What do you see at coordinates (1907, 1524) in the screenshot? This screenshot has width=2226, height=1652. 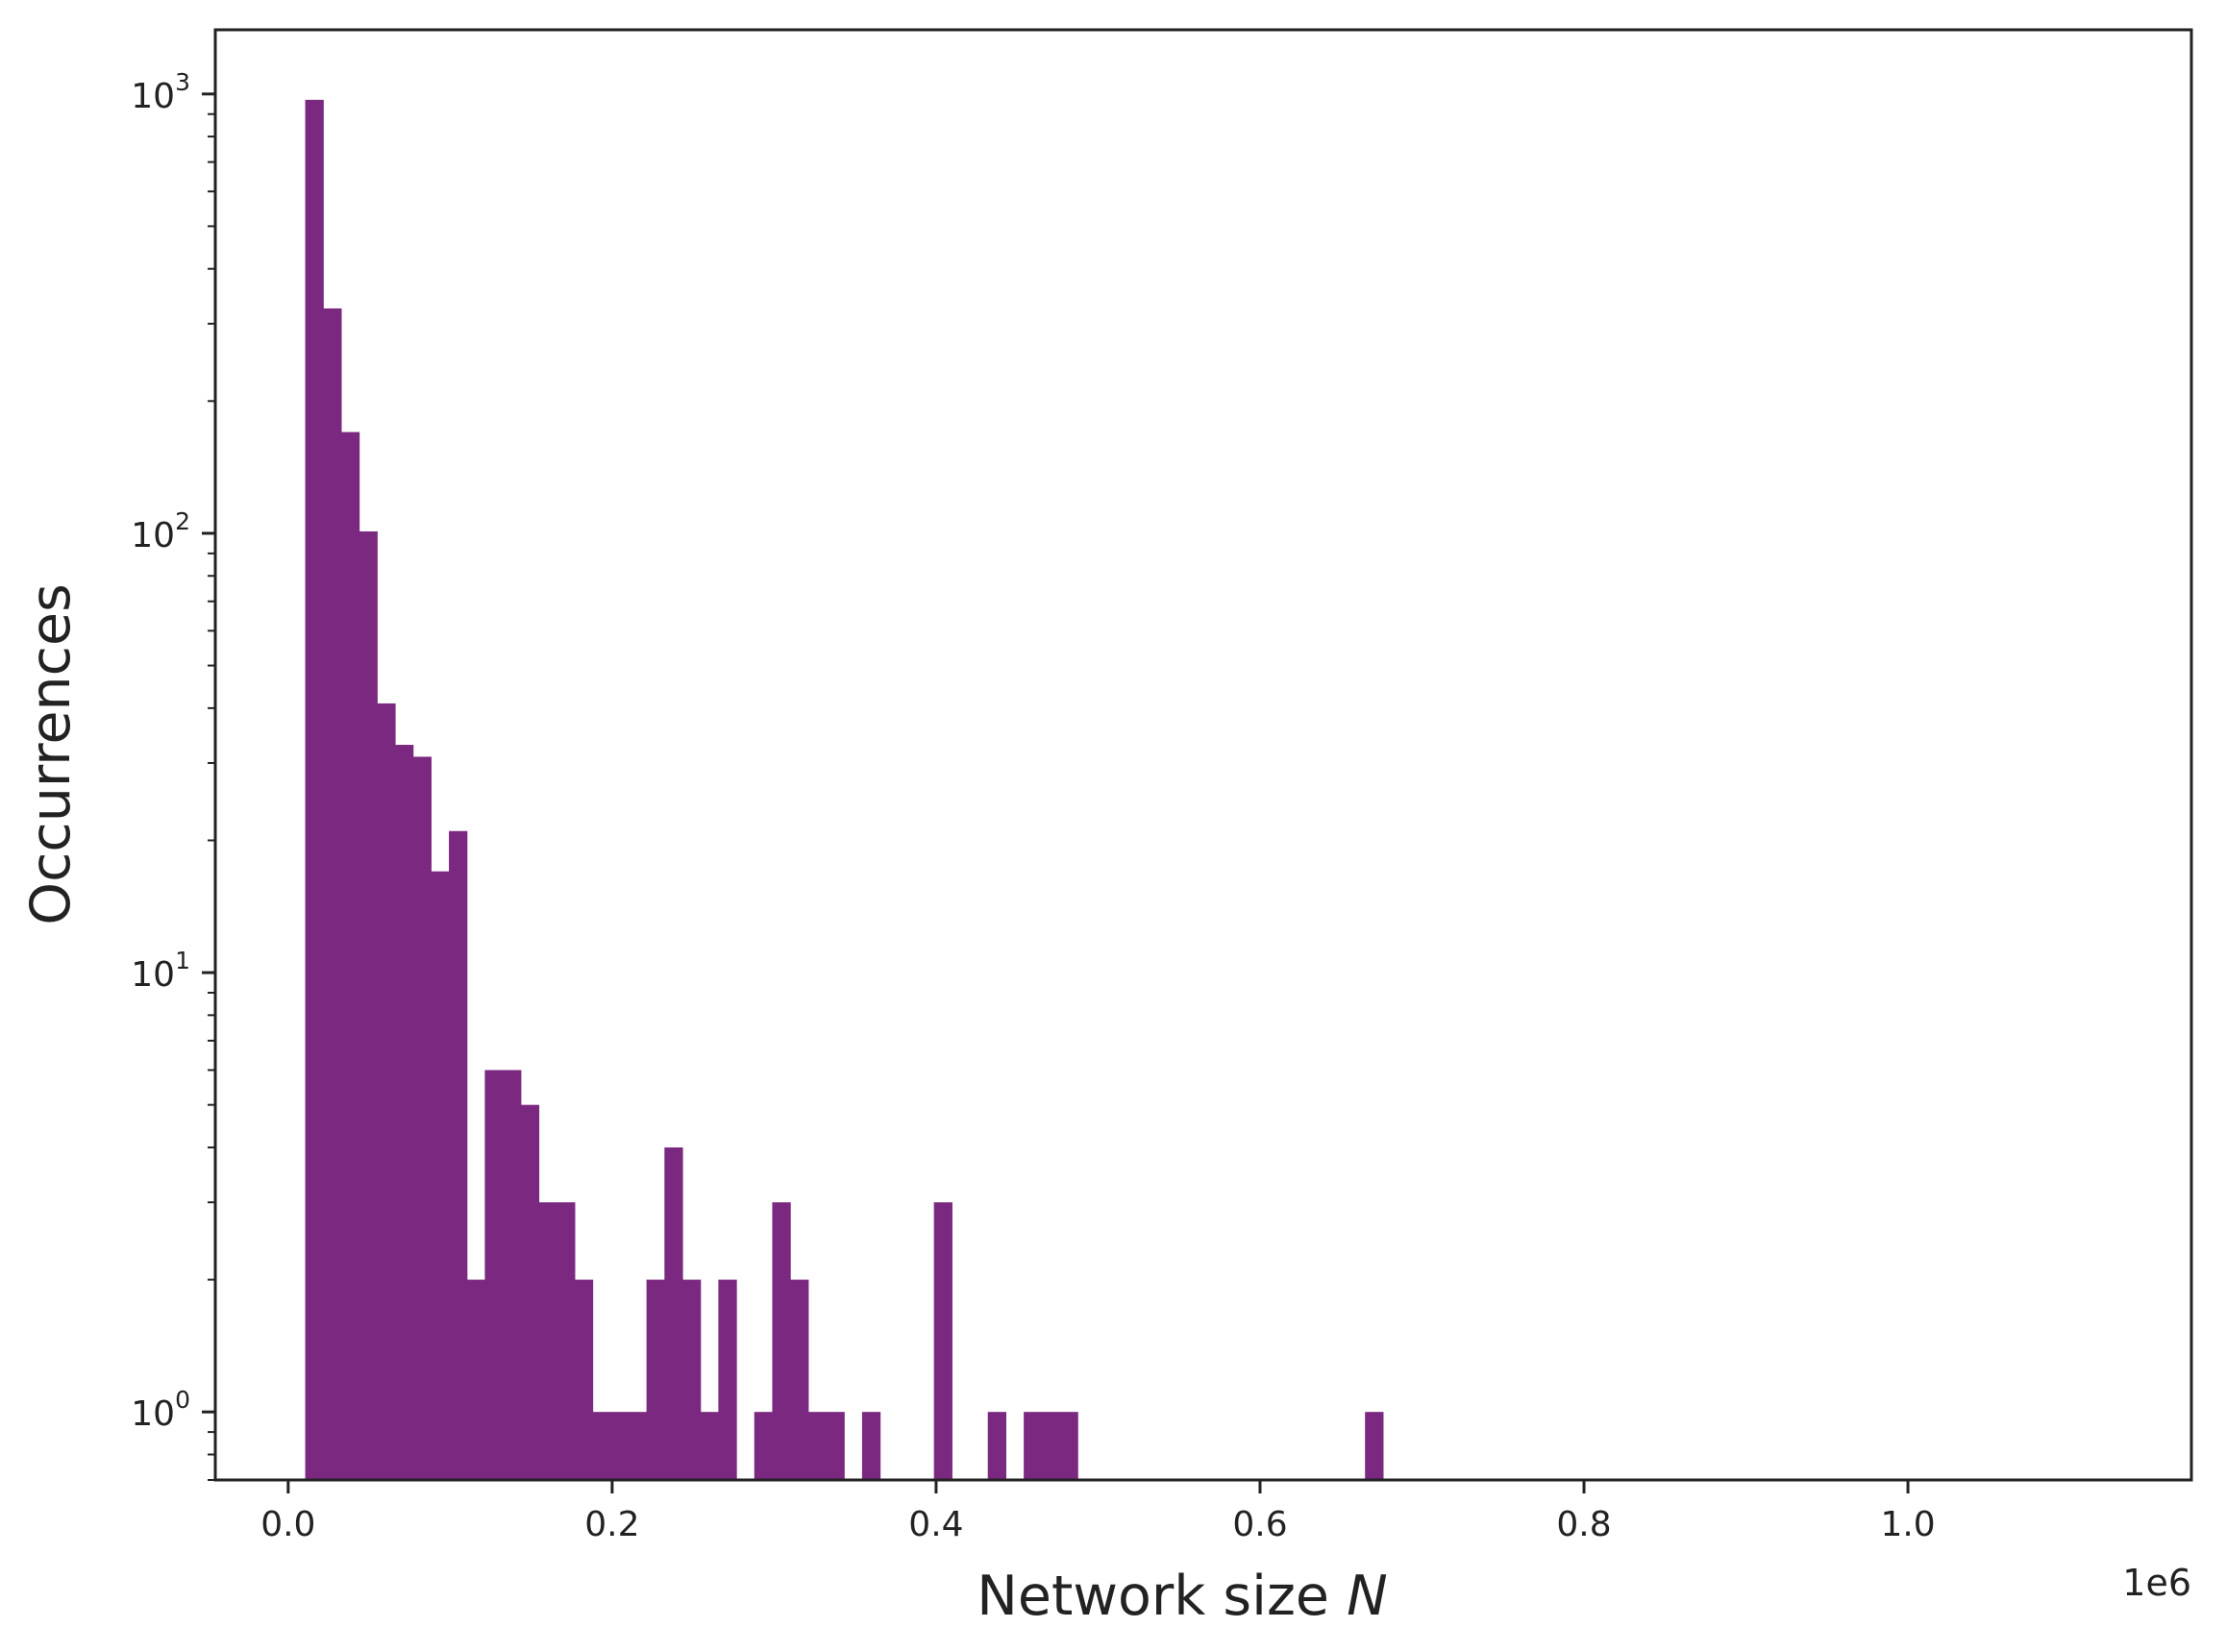 I see `x-tick-label: 1.0` at bounding box center [1907, 1524].